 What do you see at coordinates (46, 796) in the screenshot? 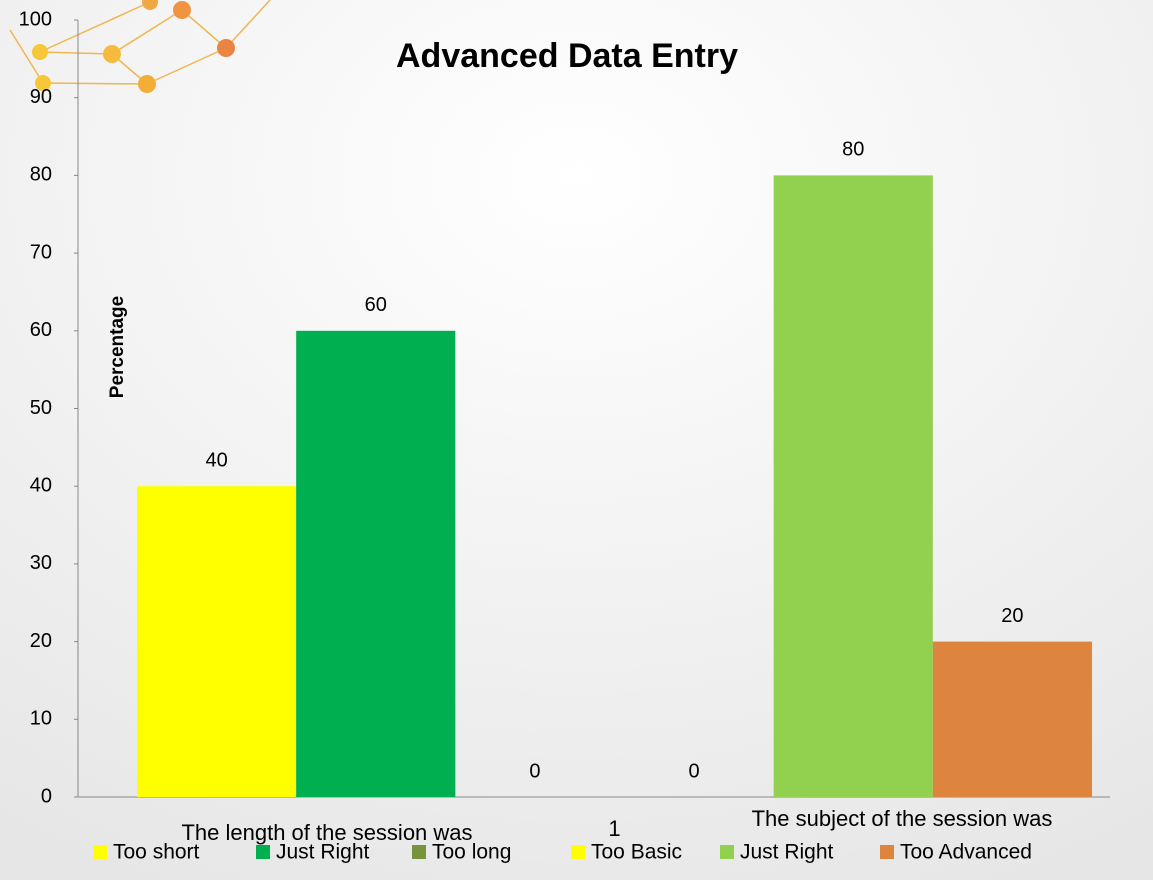
I see `y-tick-label: 0` at bounding box center [46, 796].